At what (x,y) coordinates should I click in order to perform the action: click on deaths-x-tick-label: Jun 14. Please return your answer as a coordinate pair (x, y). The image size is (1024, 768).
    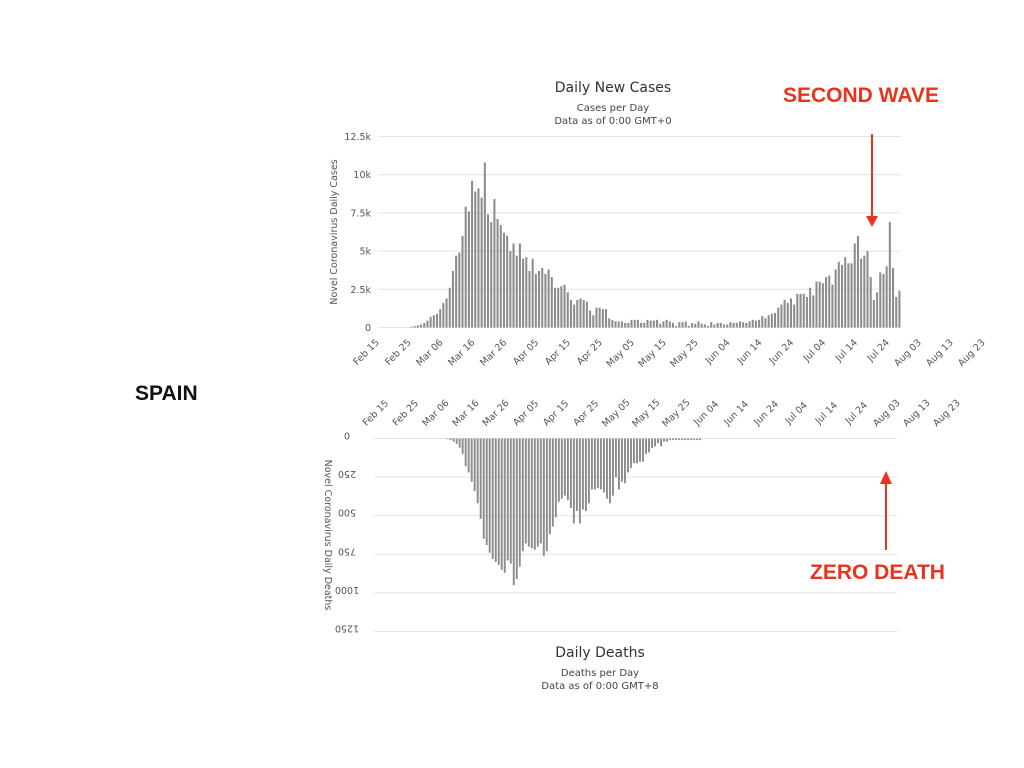
    Looking at the image, I should click on (736, 414).